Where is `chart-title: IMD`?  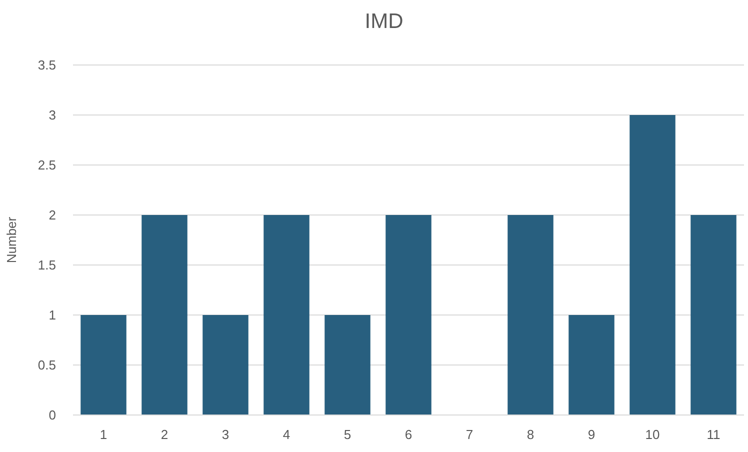 chart-title: IMD is located at coordinates (384, 21).